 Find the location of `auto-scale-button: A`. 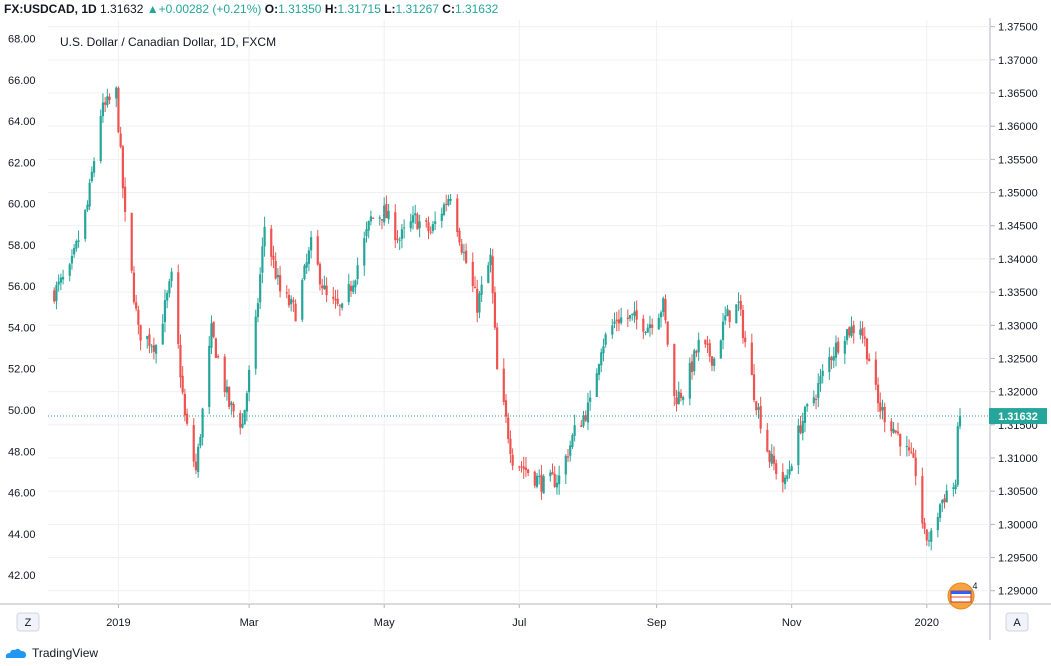

auto-scale-button: A is located at coordinates (1017, 622).